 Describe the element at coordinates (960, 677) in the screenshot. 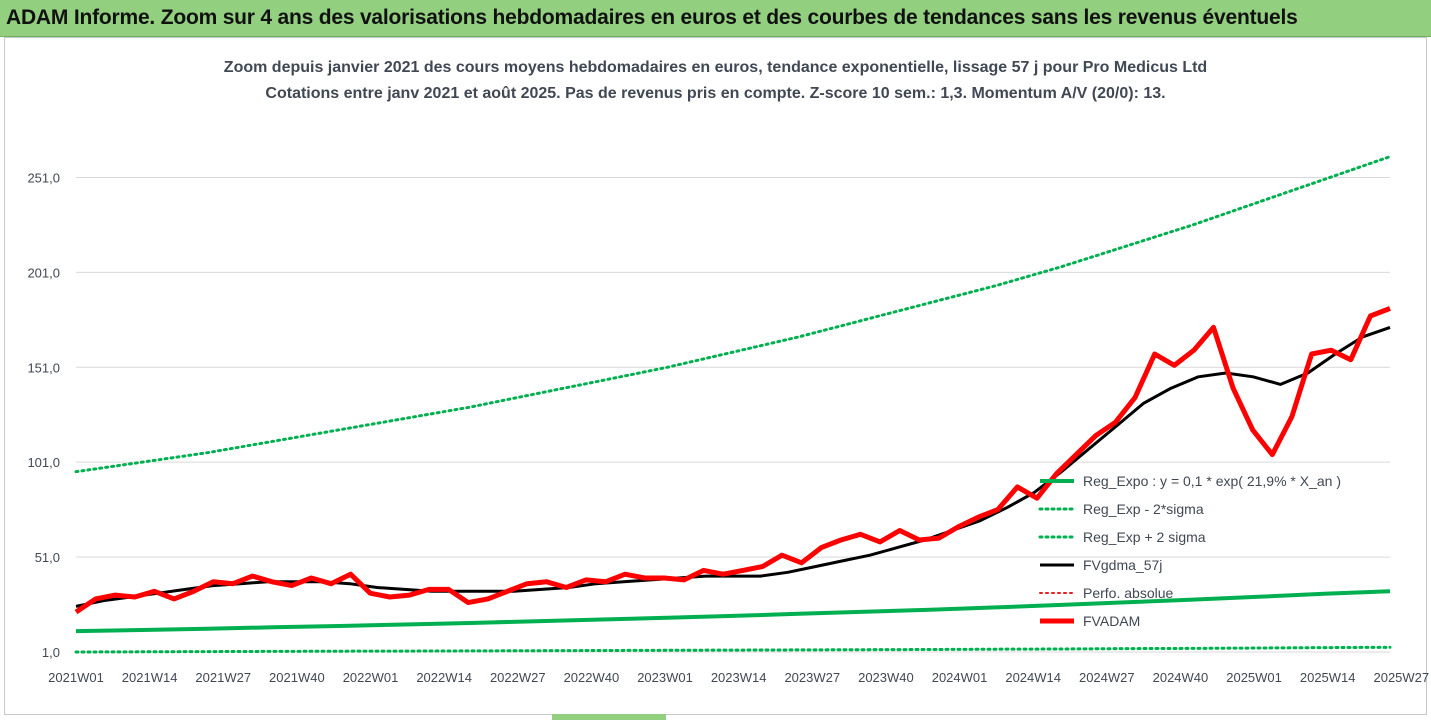

I see `x-tick-label: 2024W01` at that location.